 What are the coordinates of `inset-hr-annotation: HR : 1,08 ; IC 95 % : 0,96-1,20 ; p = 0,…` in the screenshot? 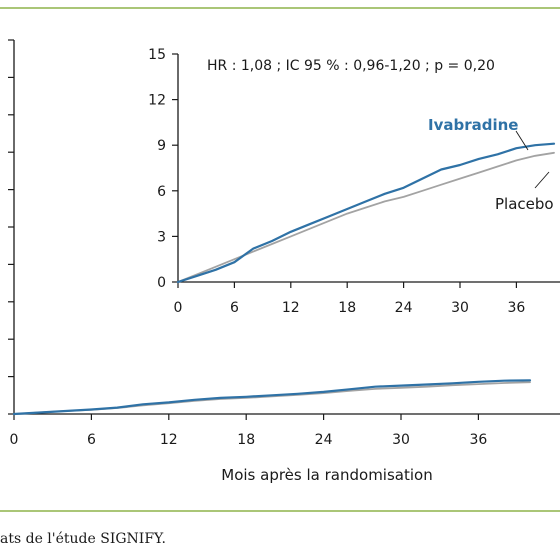 It's located at (351, 66).